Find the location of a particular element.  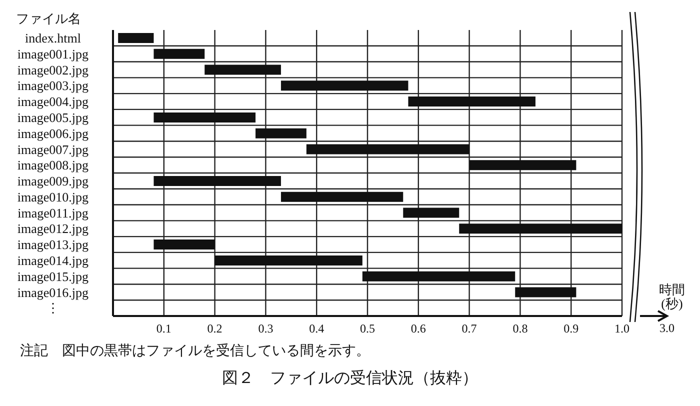

x-tick-label: 0.6 is located at coordinates (418, 329).